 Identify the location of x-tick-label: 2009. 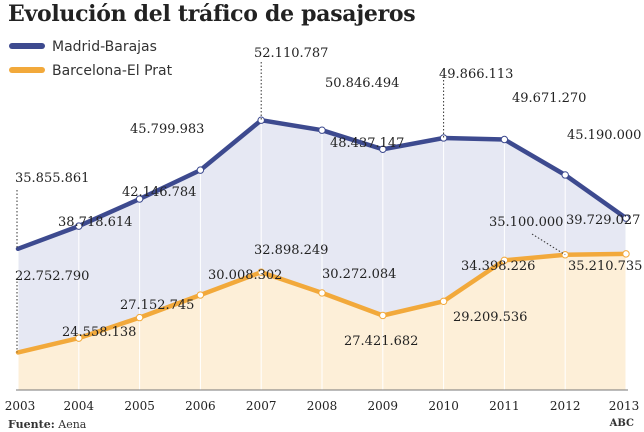
(383, 406).